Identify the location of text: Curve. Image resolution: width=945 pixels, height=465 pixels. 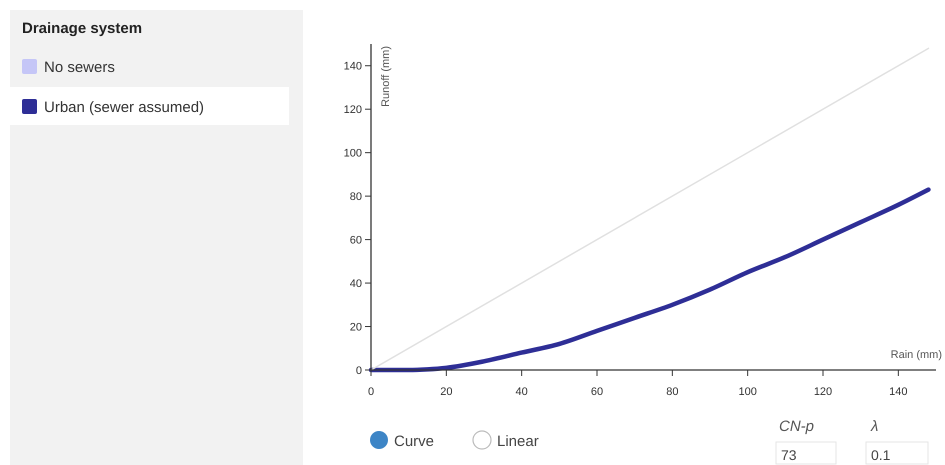
(414, 441).